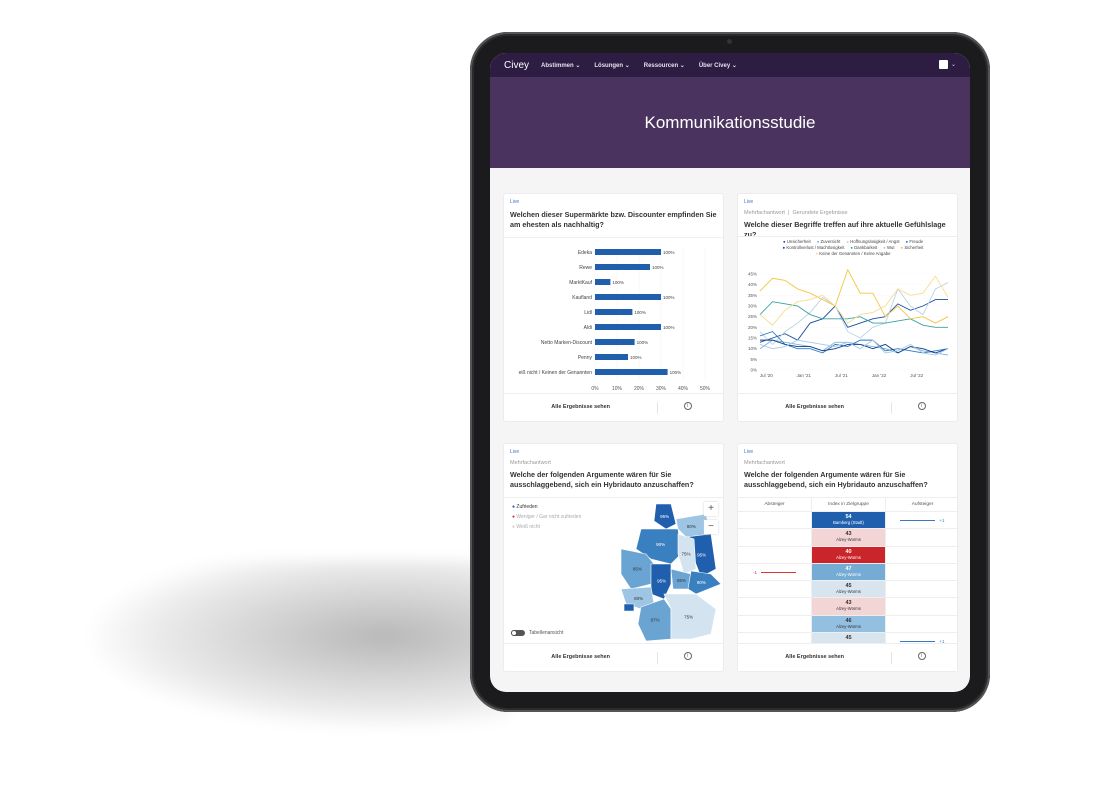  What do you see at coordinates (820, 213) in the screenshot?
I see `meta-rounded: Gerundete Ergebnisse` at bounding box center [820, 213].